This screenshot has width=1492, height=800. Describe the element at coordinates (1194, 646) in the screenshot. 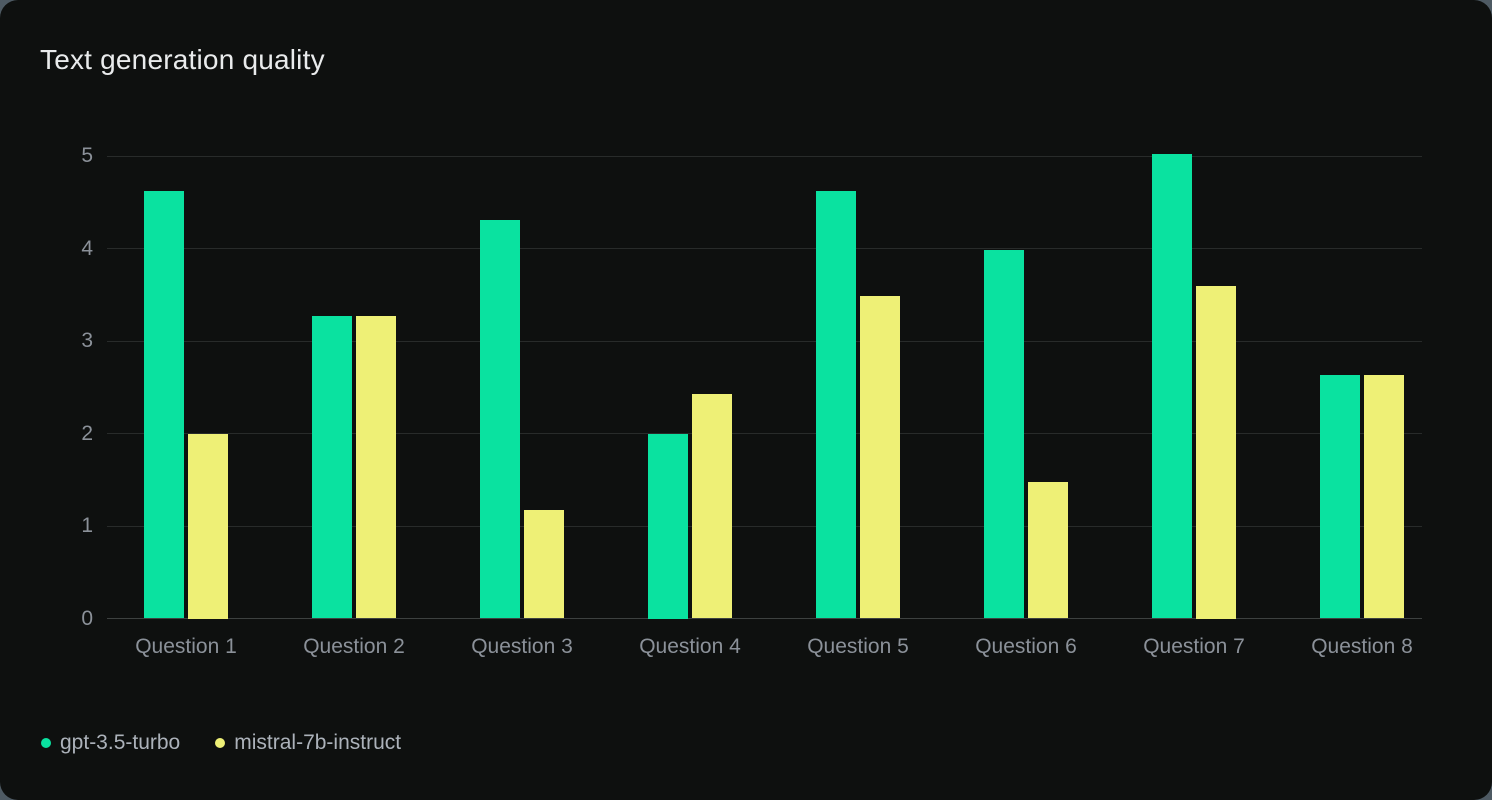

I see `x-axis-category-label: Question 7` at that location.